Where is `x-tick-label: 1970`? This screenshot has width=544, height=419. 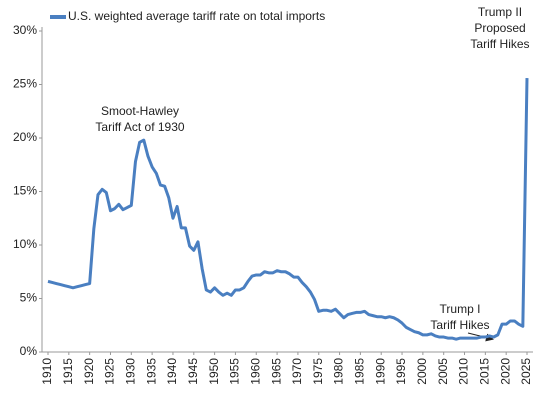
x-tick-label: 1970 is located at coordinates (297, 371).